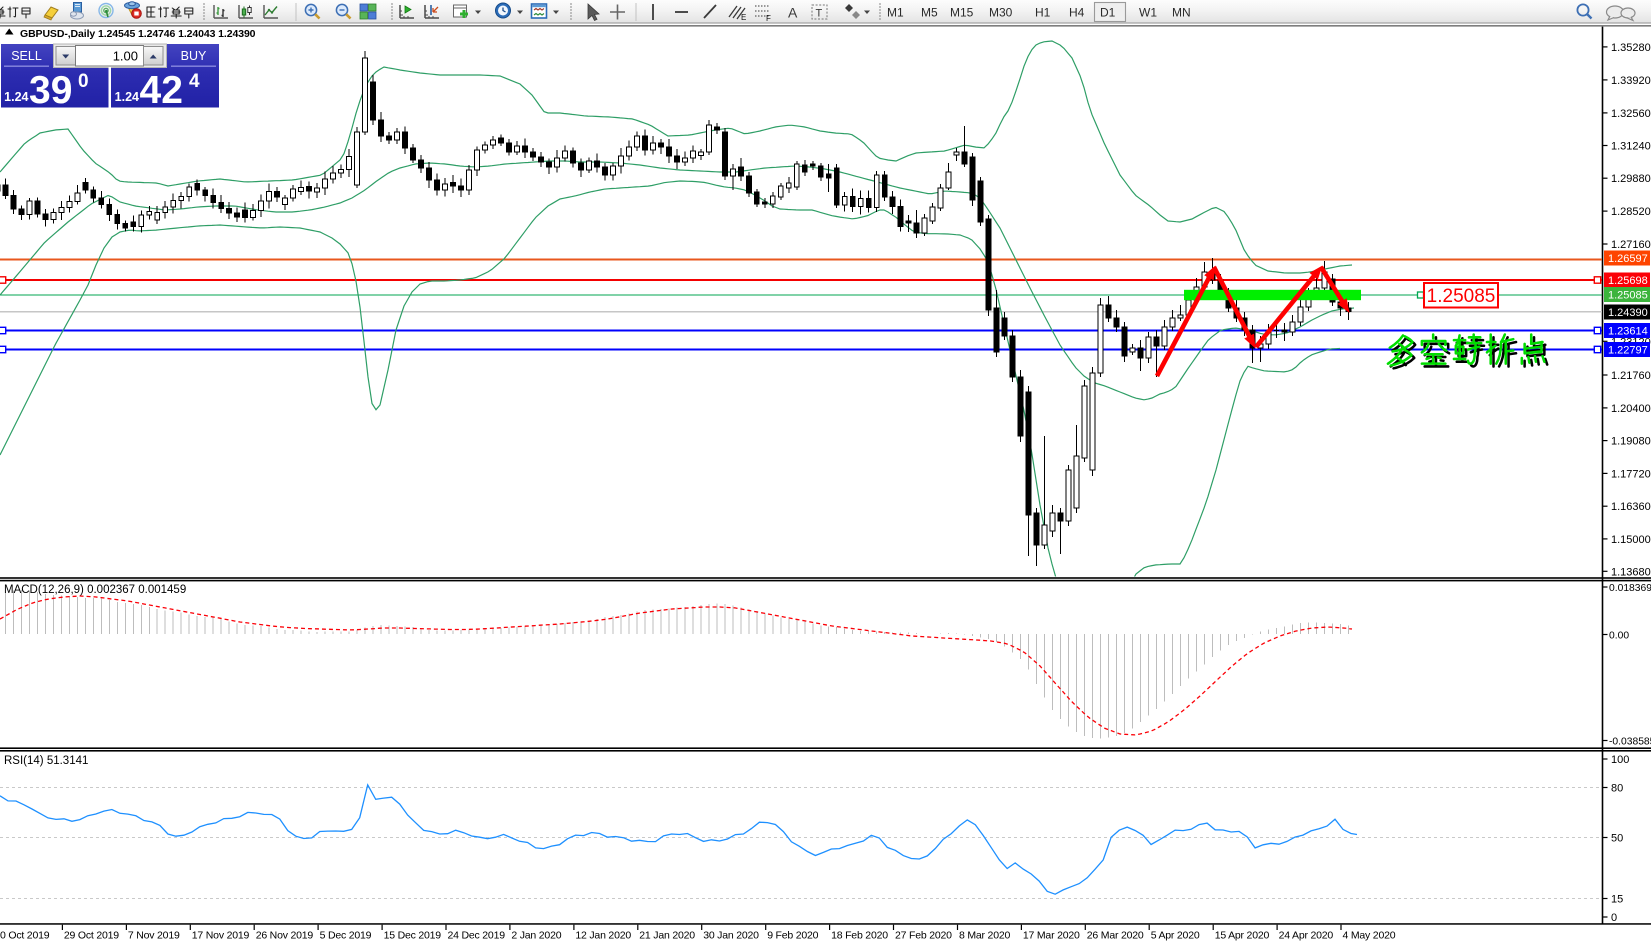  What do you see at coordinates (125, 56) in the screenshot?
I see `svg-text: 1.00` at bounding box center [125, 56].